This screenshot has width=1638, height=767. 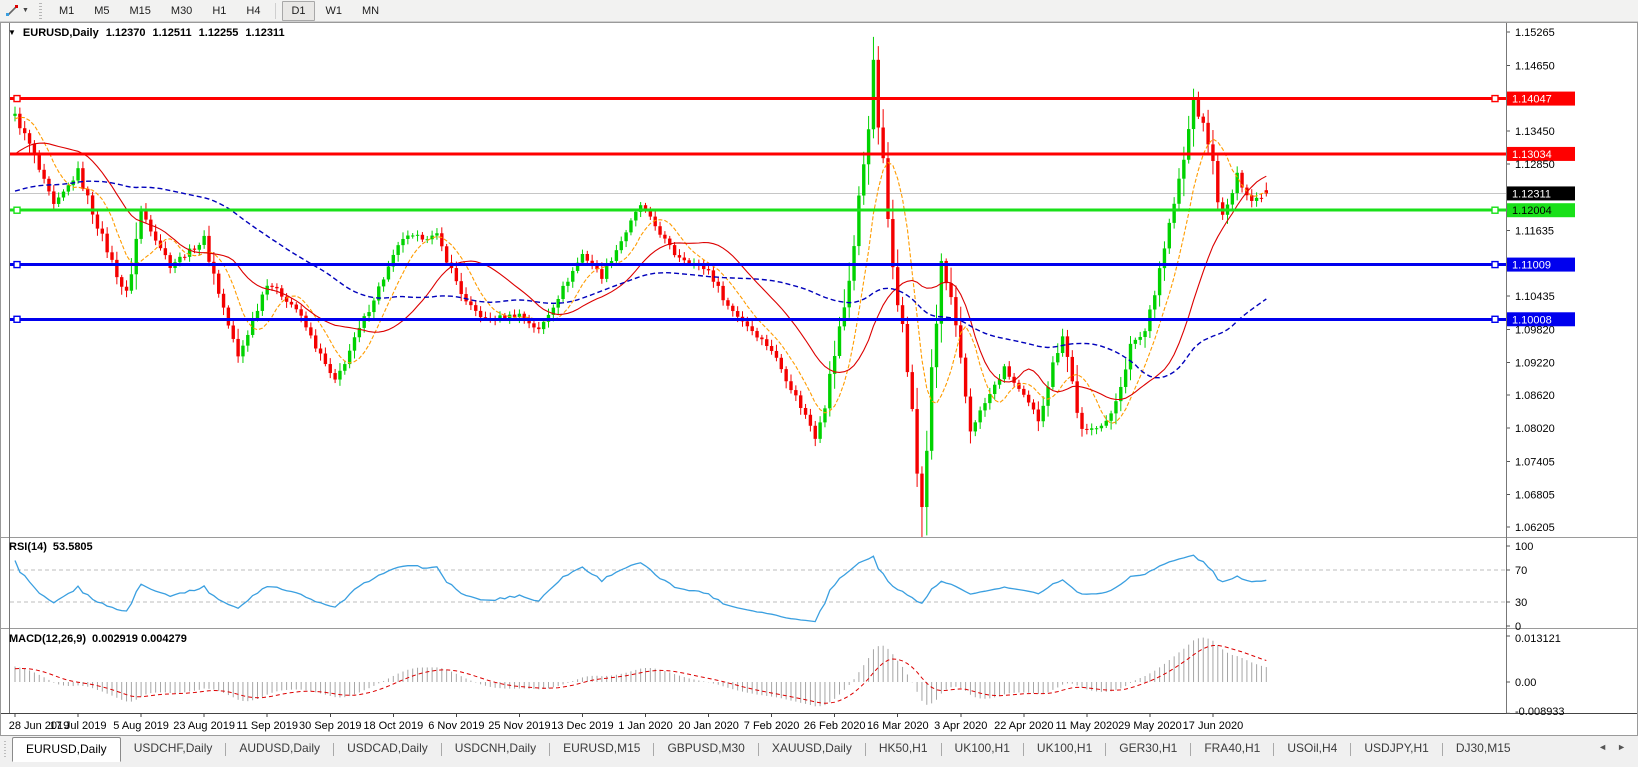 I want to click on tab-eurusd-daily: EURUSD,Daily, so click(x=66, y=749).